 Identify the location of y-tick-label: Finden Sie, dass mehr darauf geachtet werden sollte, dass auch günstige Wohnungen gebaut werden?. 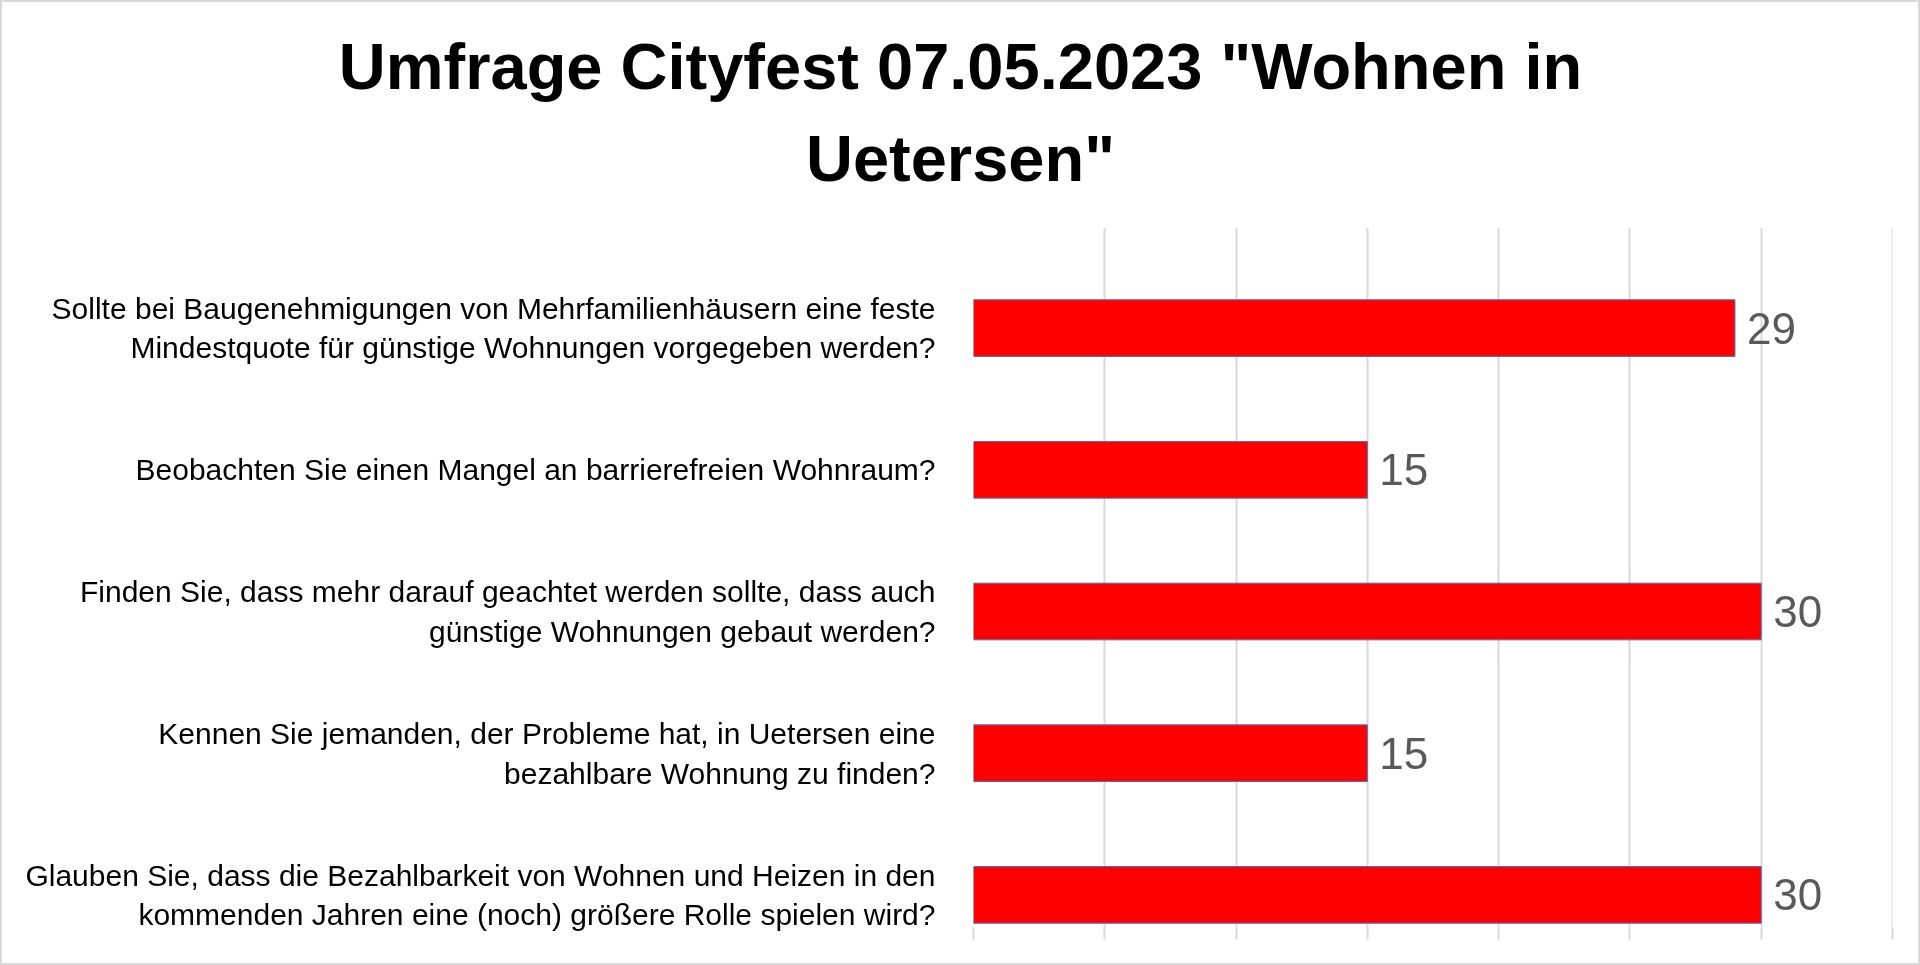
(508, 611).